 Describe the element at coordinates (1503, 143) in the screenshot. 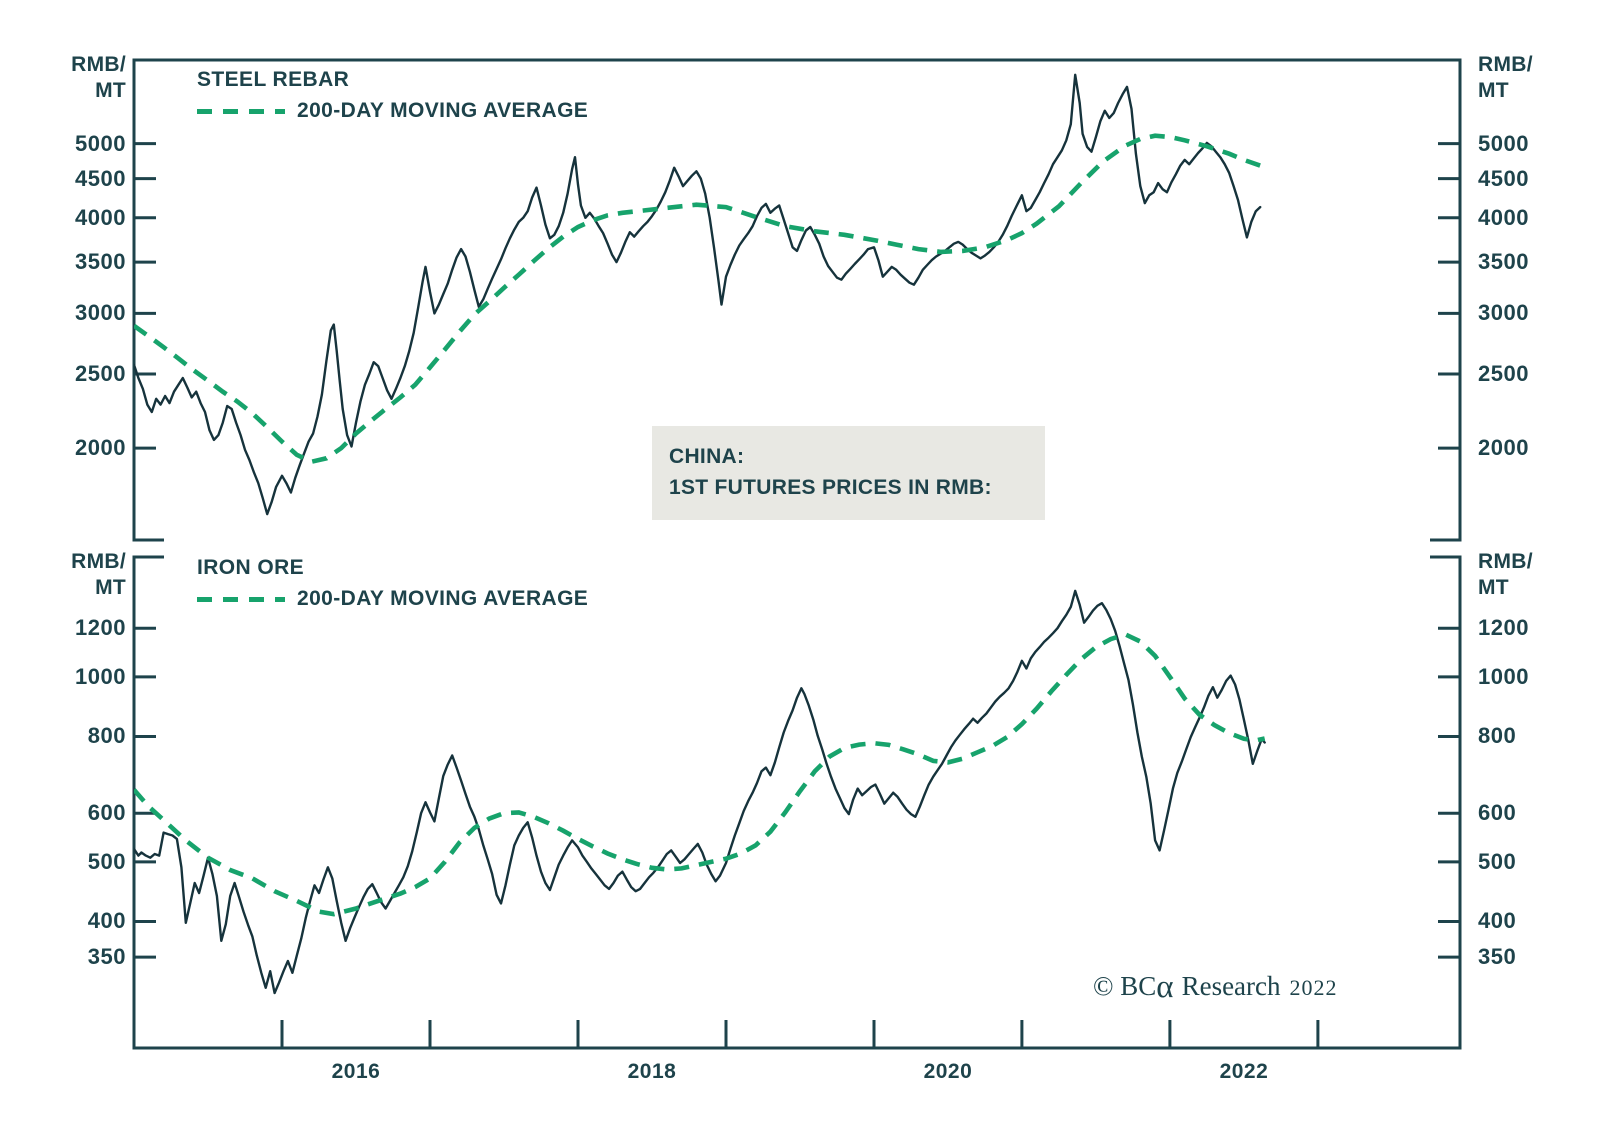

I see `y-tick-label-steel-rebar-5000-right: 5000` at that location.